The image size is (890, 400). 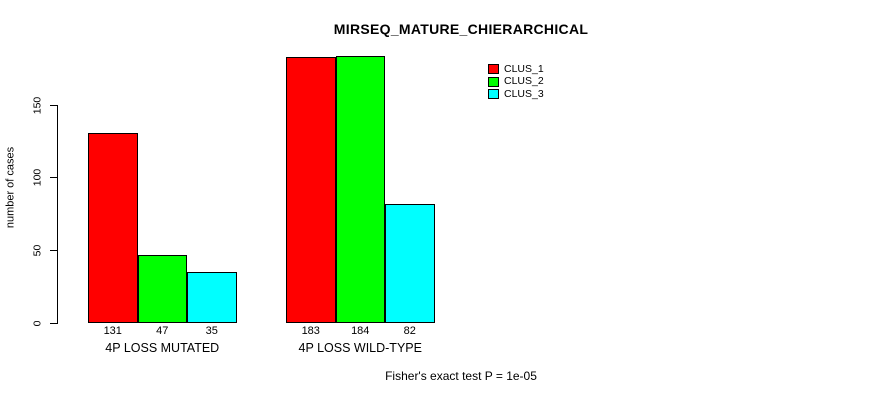 I want to click on bar-value-label: 131, so click(x=112, y=331).